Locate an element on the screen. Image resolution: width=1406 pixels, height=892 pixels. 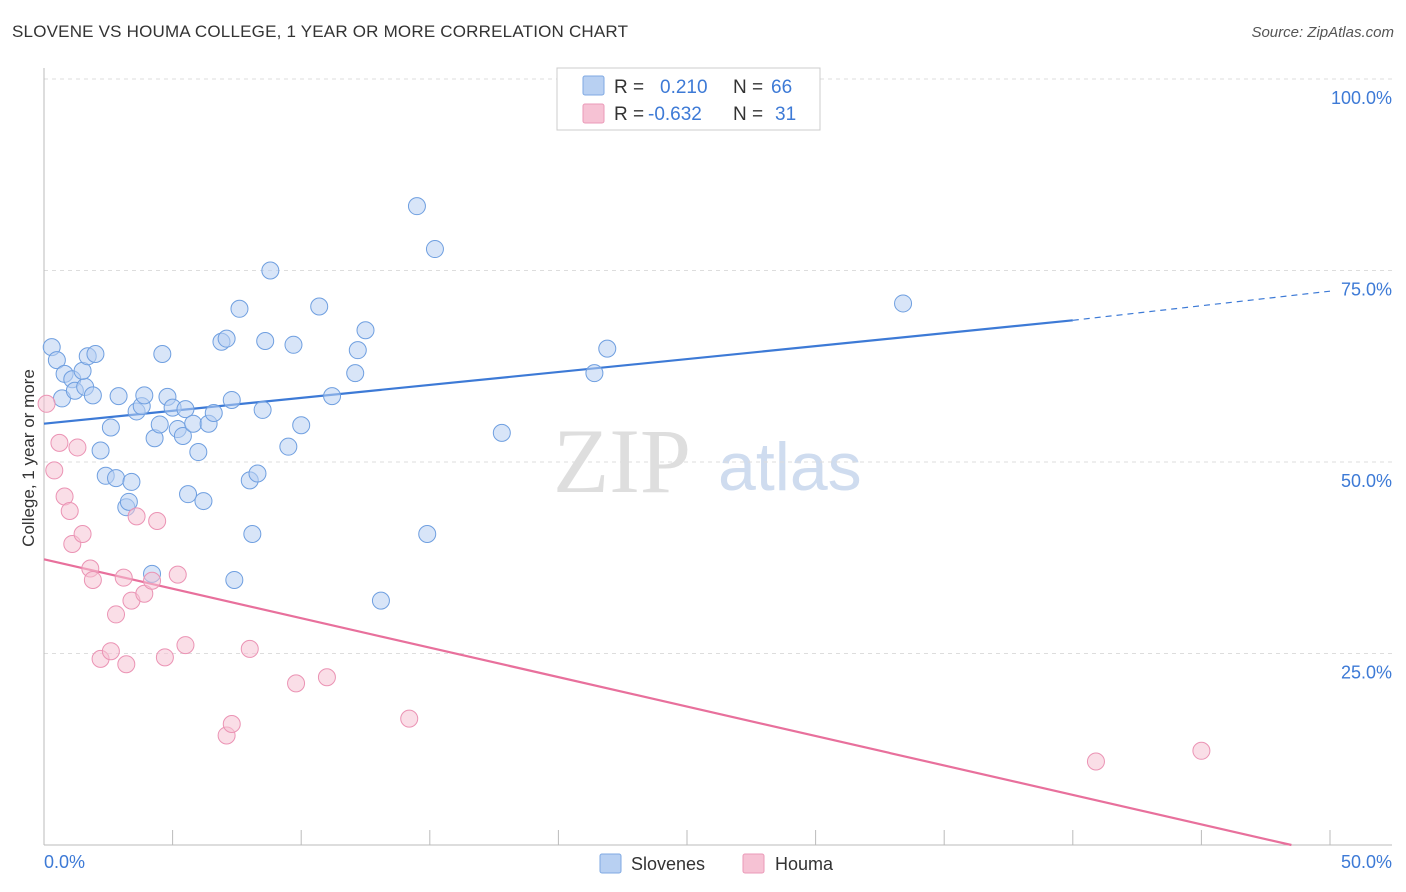
y-tick-label-2: 75.0% is located at coordinates (1366, 290).